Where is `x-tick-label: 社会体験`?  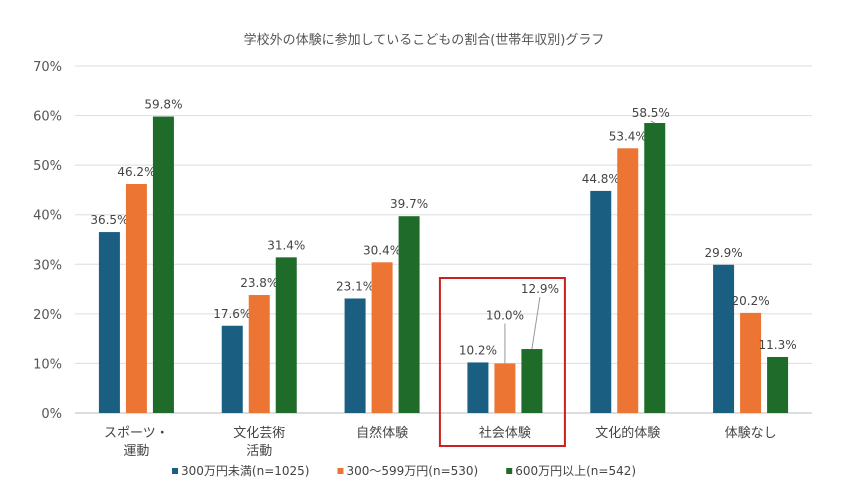 x-tick-label: 社会体験 is located at coordinates (505, 433).